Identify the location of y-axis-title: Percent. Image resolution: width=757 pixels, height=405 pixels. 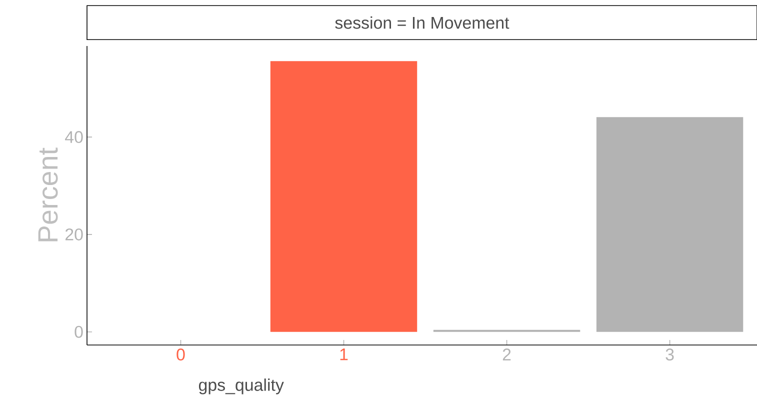
(48, 195).